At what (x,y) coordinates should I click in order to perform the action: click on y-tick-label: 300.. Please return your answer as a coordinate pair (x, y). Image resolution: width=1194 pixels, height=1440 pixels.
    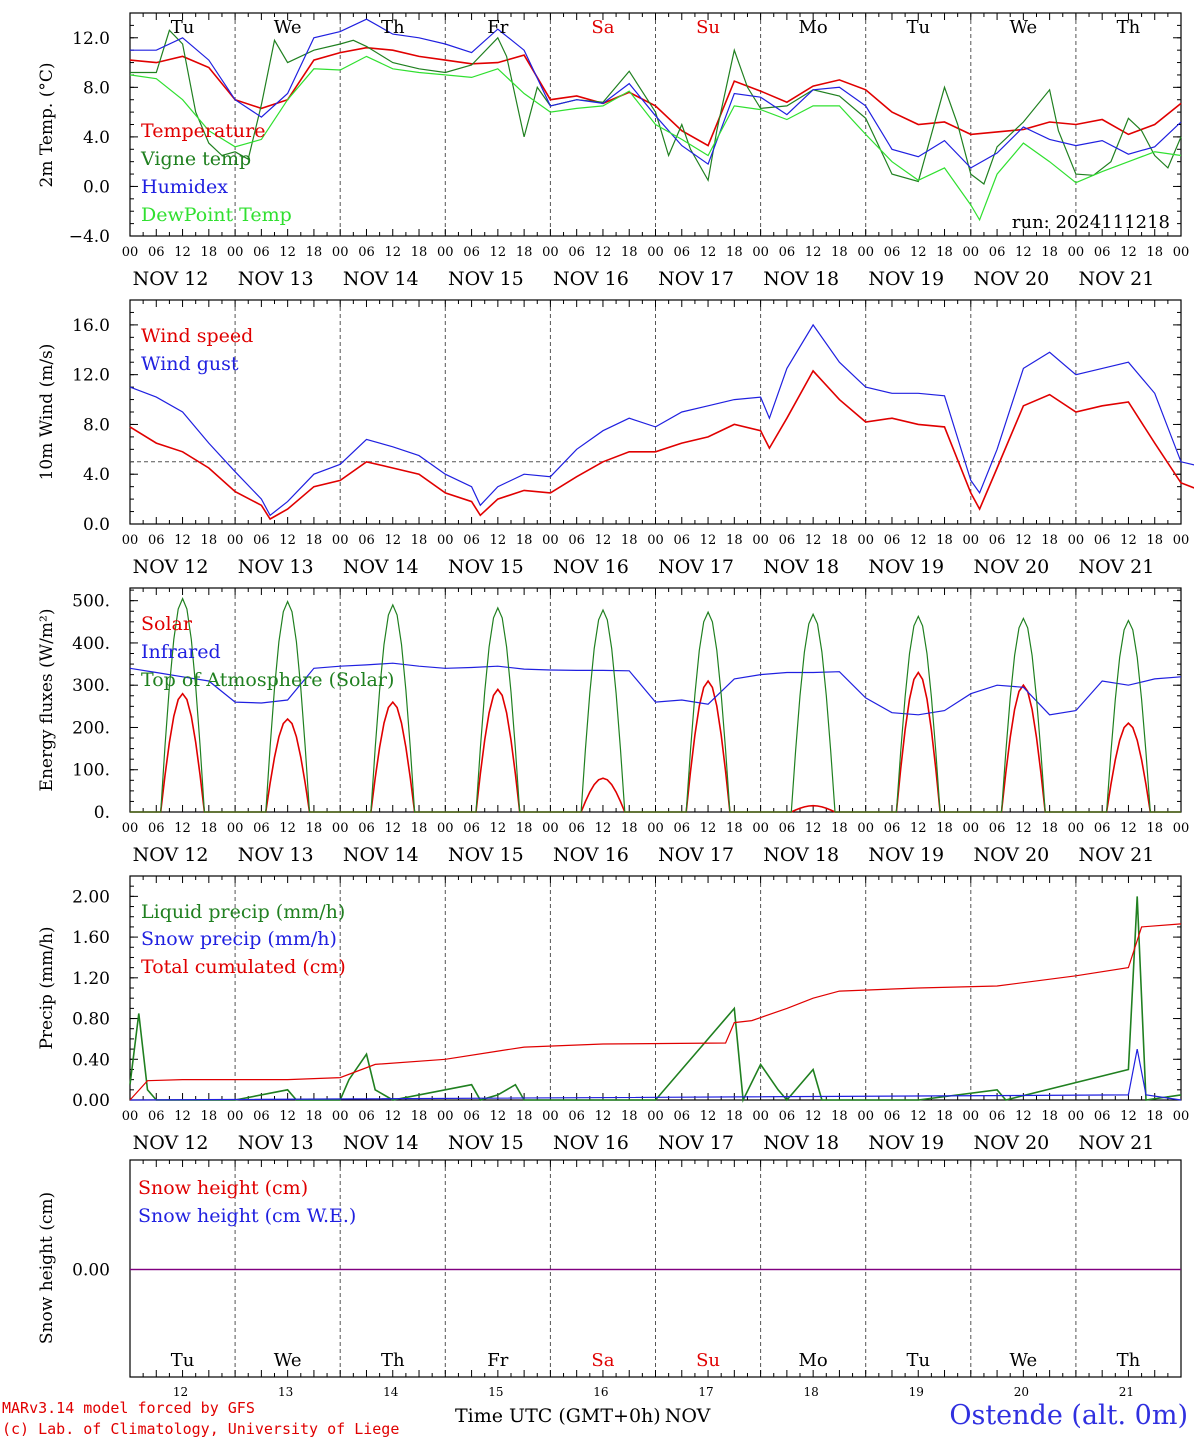
    Looking at the image, I should click on (91, 686).